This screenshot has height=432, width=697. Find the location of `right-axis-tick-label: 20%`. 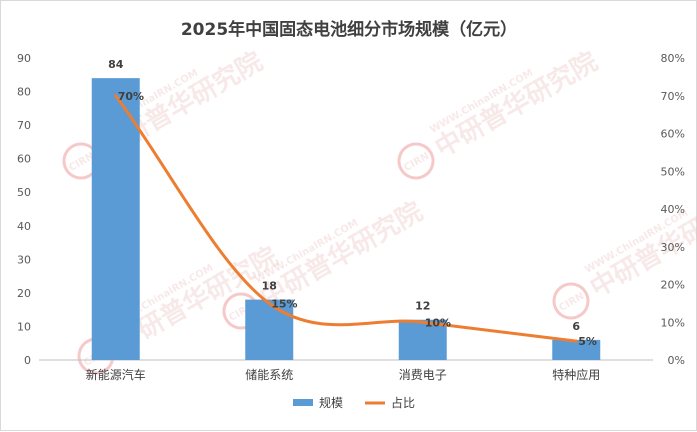

right-axis-tick-label: 20% is located at coordinates (673, 285).